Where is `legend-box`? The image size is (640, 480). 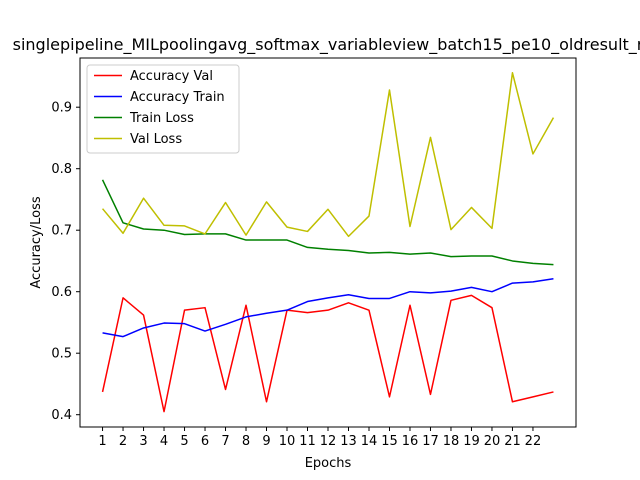
legend-box is located at coordinates (163, 109).